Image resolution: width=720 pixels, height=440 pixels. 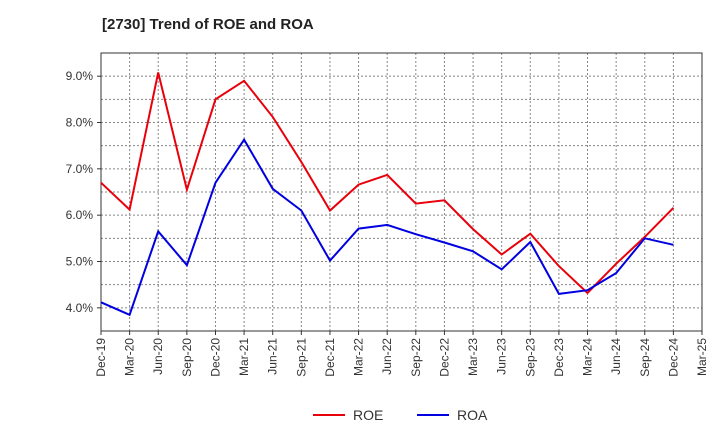 I want to click on x-tick-label: Sep-23, so click(x=530, y=357).